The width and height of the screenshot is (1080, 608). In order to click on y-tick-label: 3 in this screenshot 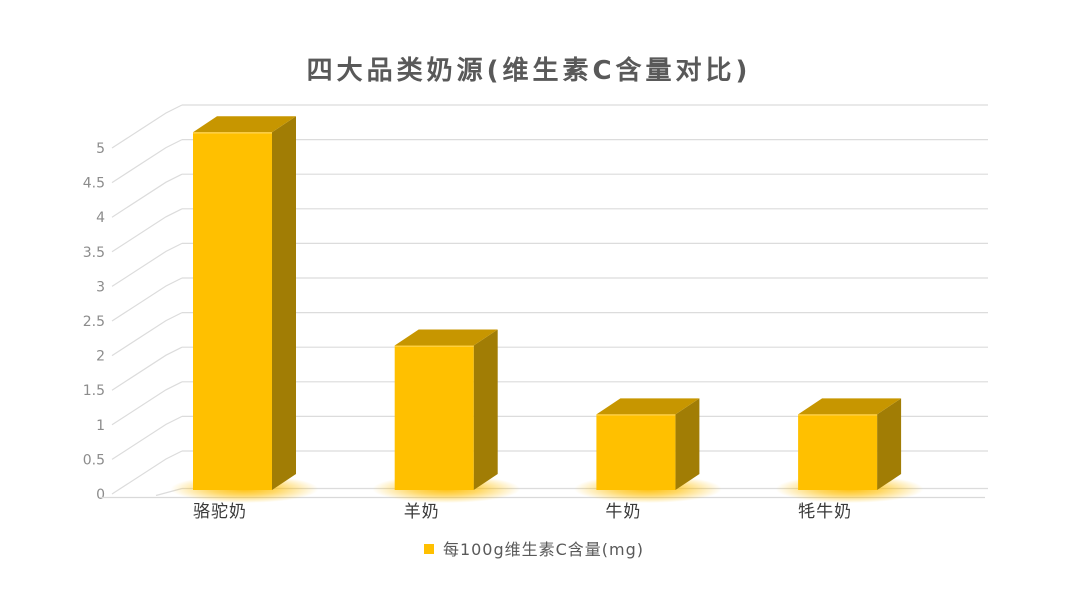, I will do `click(100, 287)`.